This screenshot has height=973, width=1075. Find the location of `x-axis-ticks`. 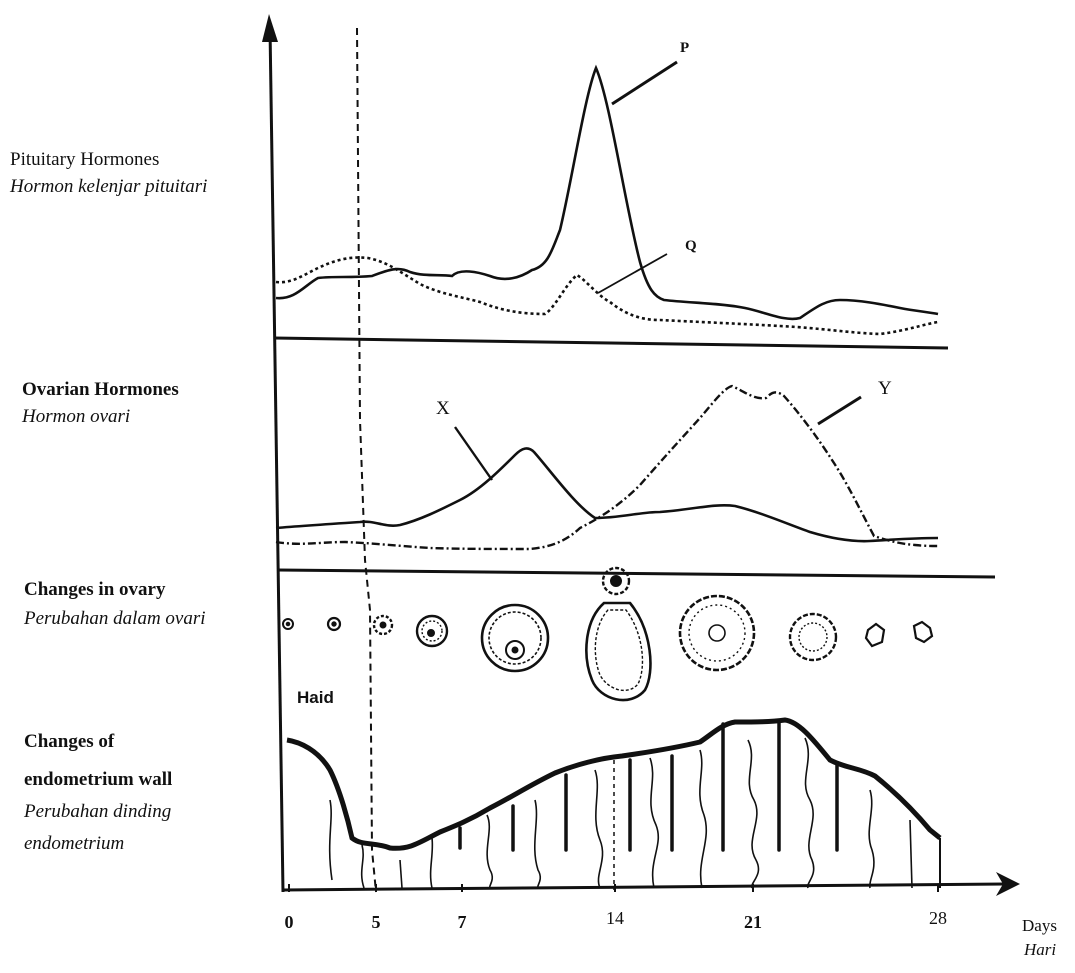

x-axis-ticks is located at coordinates (613, 888).